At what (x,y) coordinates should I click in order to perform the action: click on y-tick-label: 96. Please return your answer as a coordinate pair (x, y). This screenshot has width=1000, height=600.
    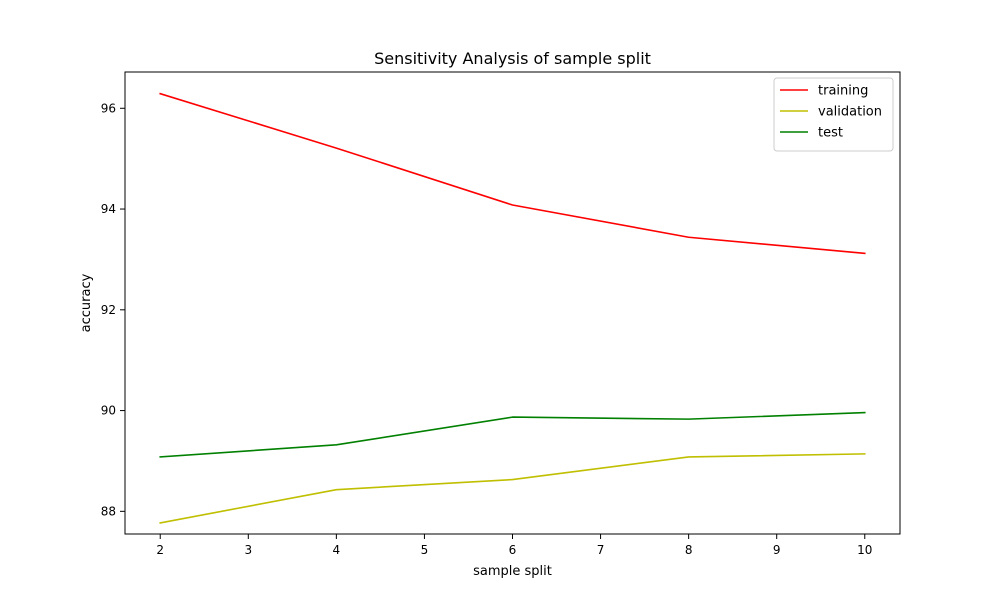
    Looking at the image, I should click on (108, 108).